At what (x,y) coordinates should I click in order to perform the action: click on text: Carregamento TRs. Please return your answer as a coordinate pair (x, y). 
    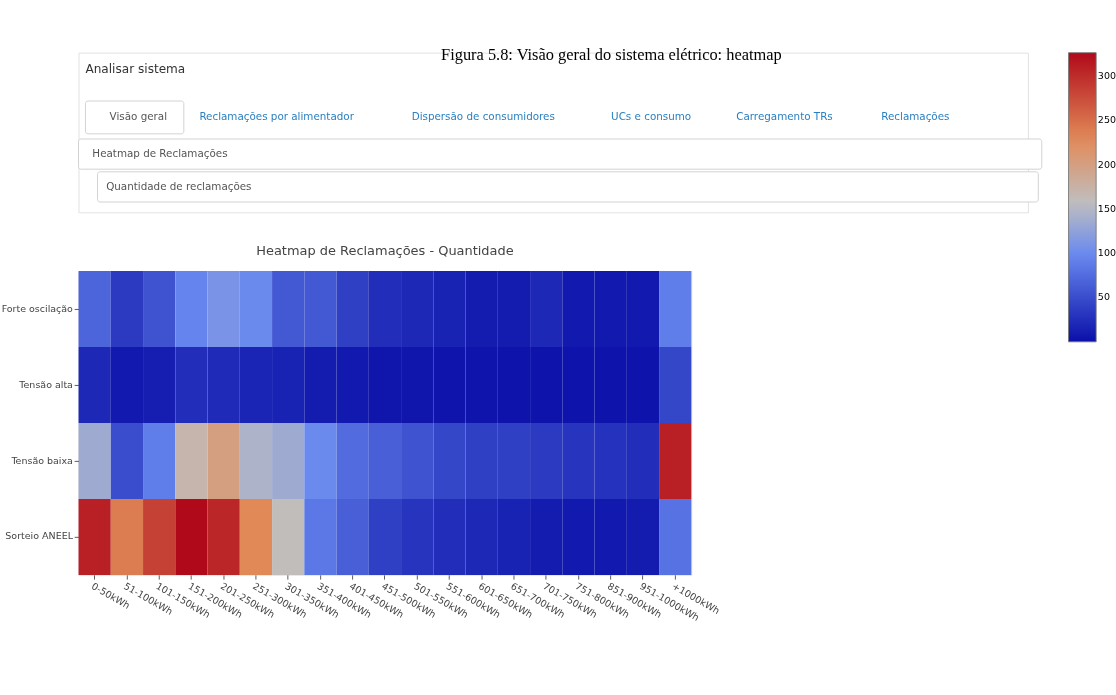
    Looking at the image, I should click on (784, 116).